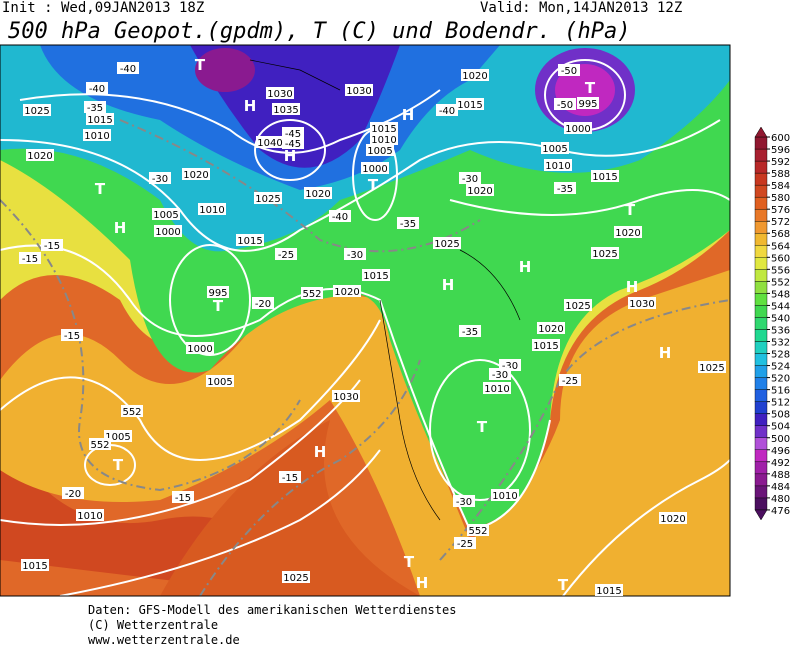  I want to click on colorbar-label: 480, so click(780, 499).